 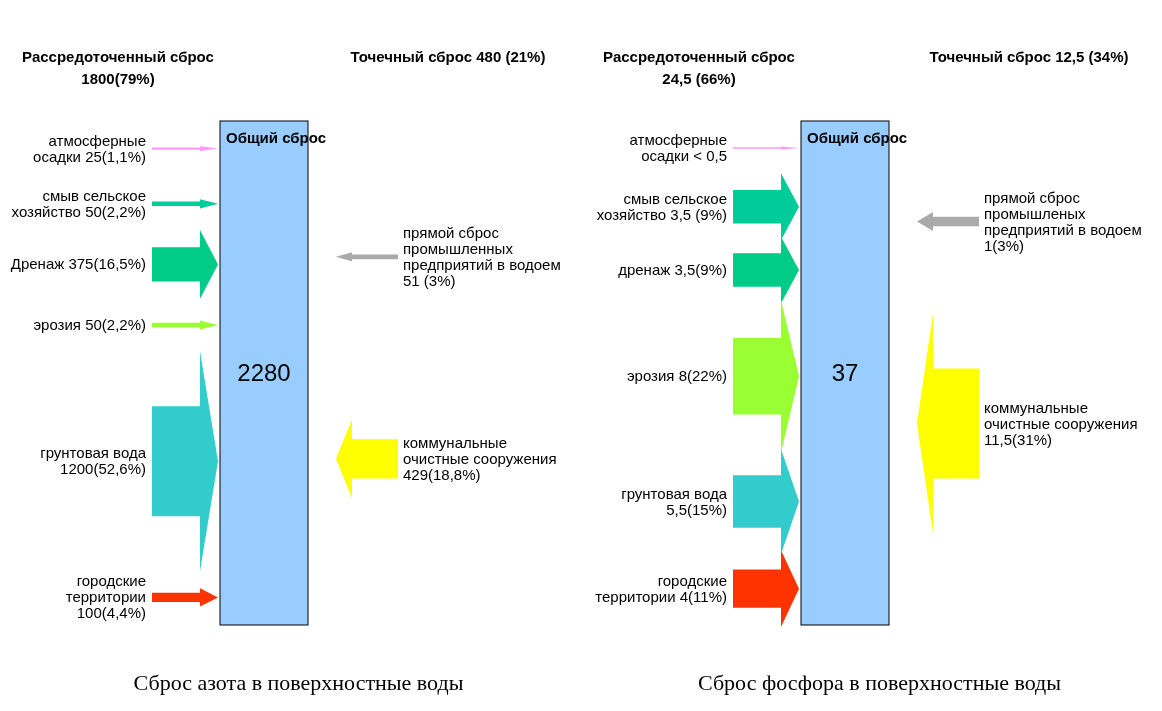 What do you see at coordinates (298, 683) in the screenshot?
I see `text: Сброс азота в поверхностные воды` at bounding box center [298, 683].